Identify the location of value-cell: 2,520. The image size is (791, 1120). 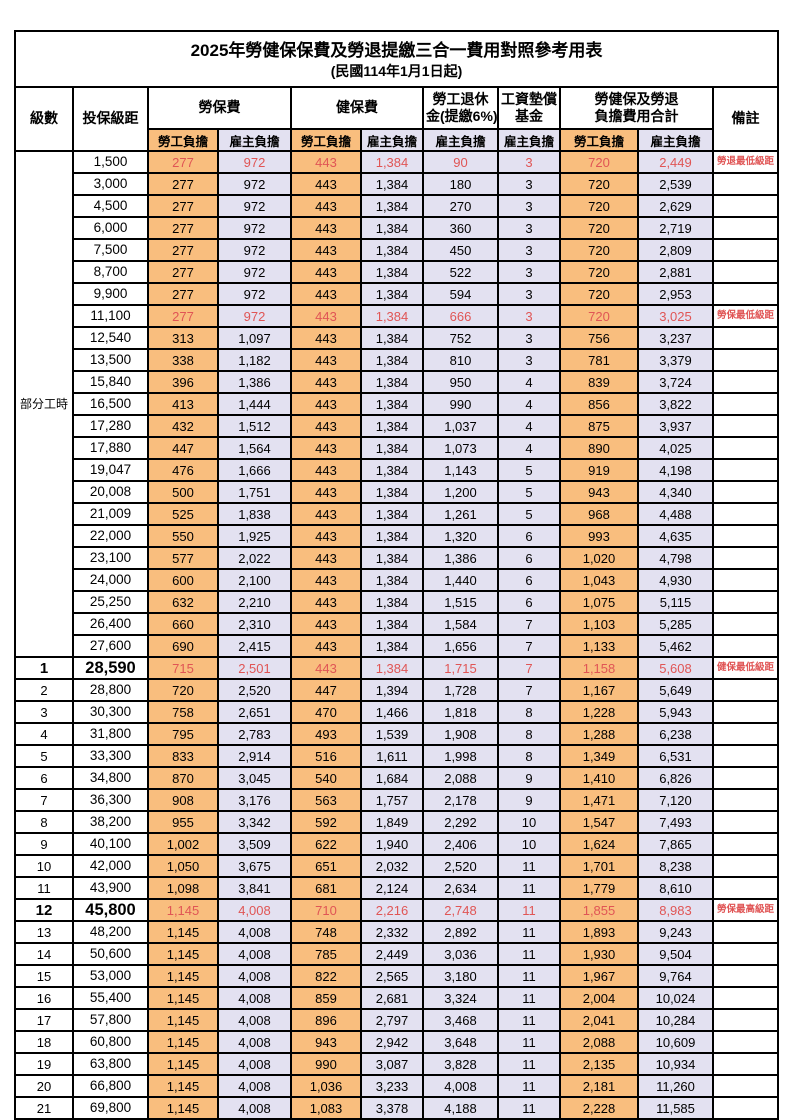
(460, 866).